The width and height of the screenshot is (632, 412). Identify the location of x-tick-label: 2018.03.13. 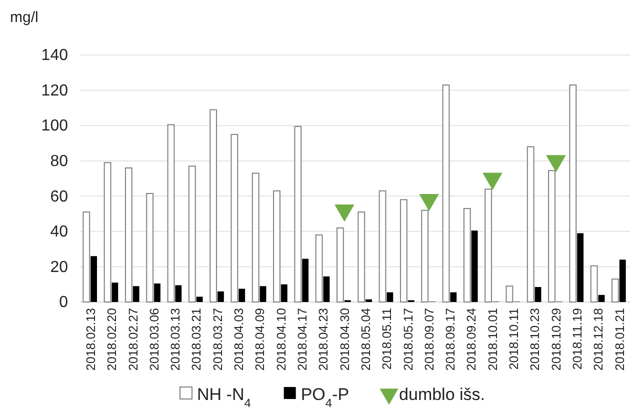
(175, 339).